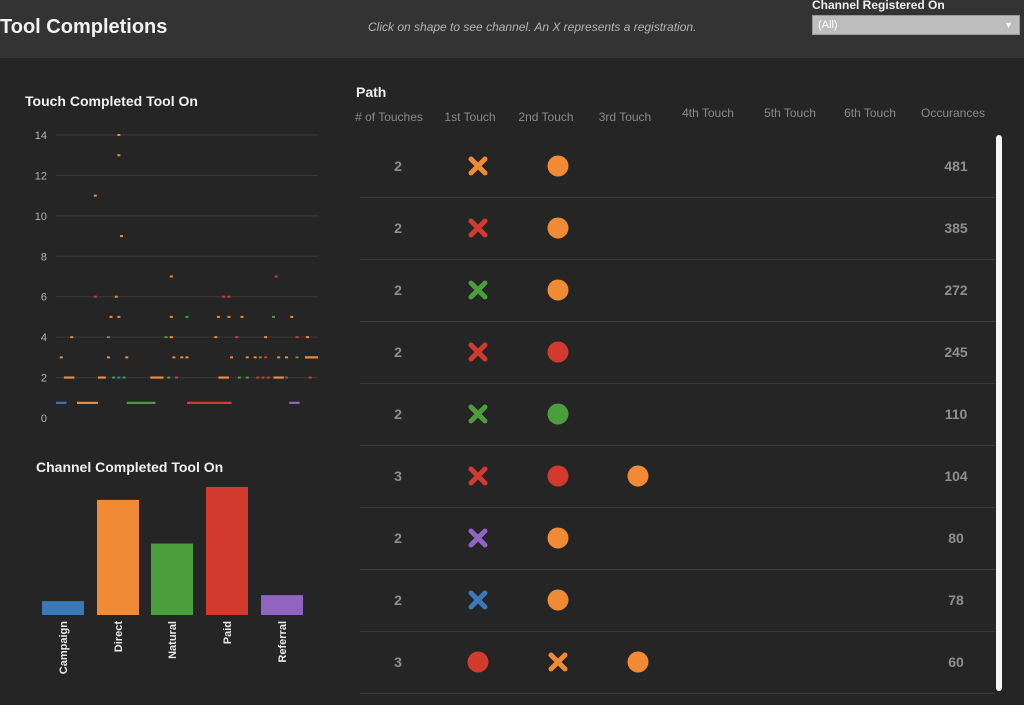  Describe the element at coordinates (173, 640) in the screenshot. I see `category-label: Natural` at that location.